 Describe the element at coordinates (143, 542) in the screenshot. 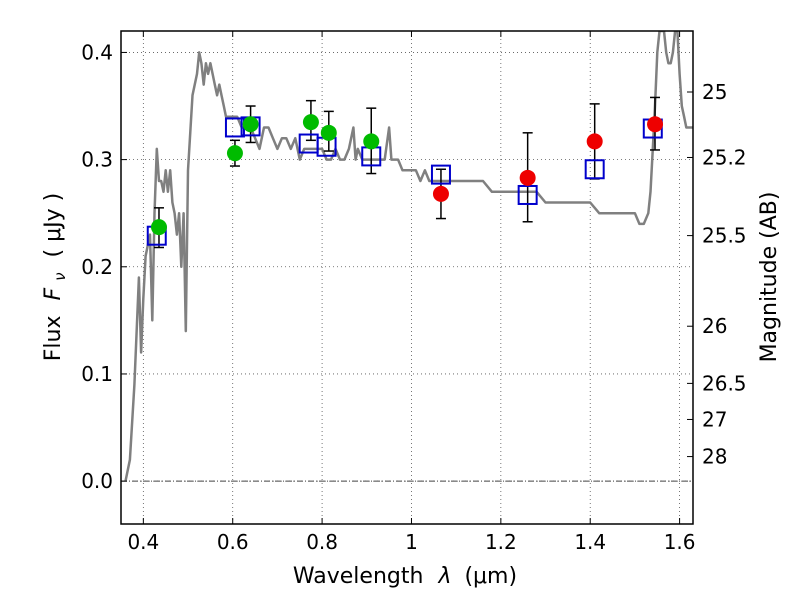

I see `x-tick-label: 0.4` at that location.